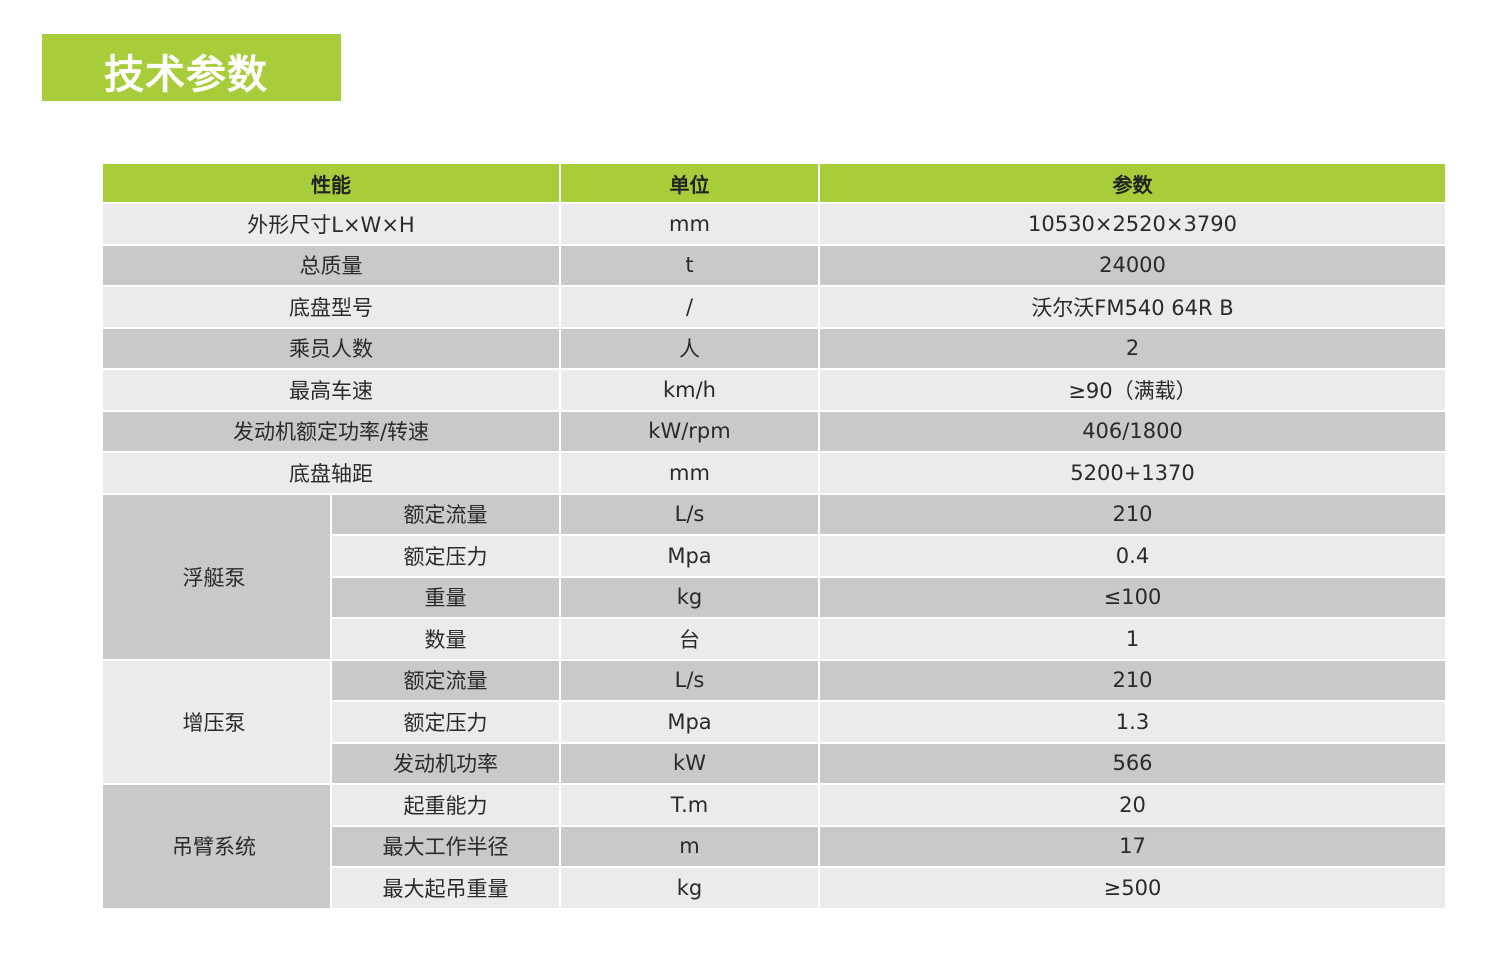 The width and height of the screenshot is (1500, 969). What do you see at coordinates (689, 639) in the screenshot?
I see `row-unit: 台` at bounding box center [689, 639].